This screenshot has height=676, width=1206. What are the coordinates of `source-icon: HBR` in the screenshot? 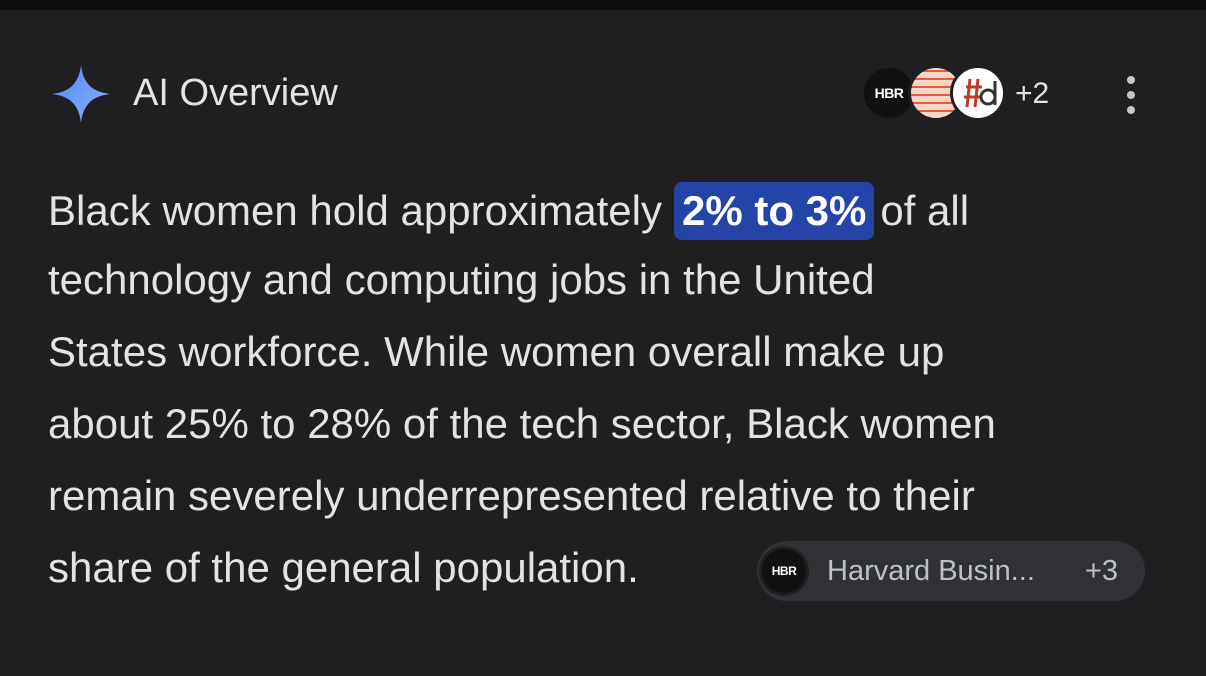 It's located at (889, 93).